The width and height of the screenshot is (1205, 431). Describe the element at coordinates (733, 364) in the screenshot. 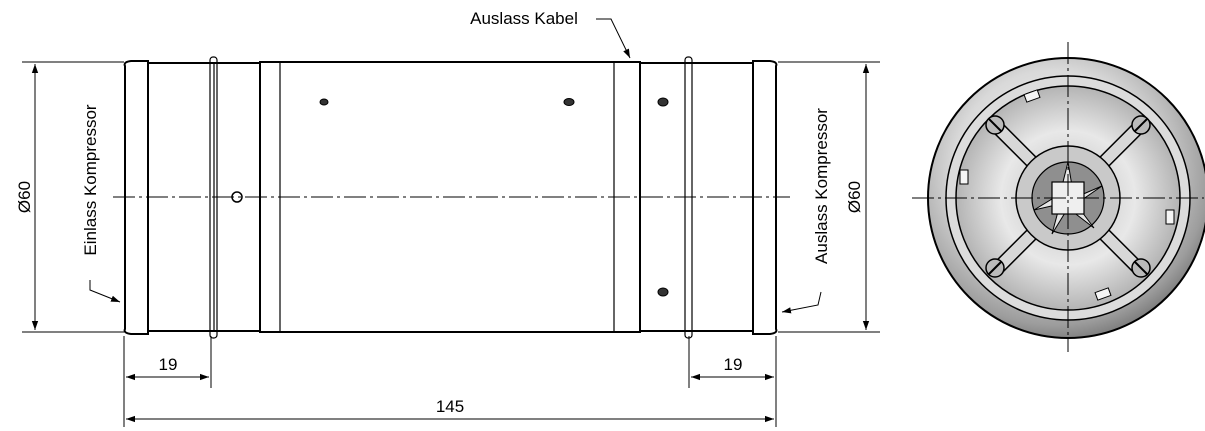

I see `length-label-right: 19` at that location.